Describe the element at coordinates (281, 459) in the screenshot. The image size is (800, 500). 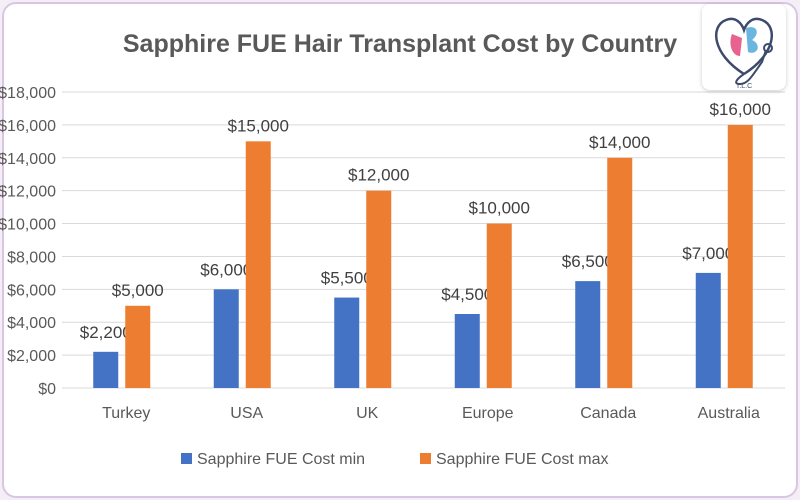
I see `legend-label: Sapphire FUE Cost min` at that location.